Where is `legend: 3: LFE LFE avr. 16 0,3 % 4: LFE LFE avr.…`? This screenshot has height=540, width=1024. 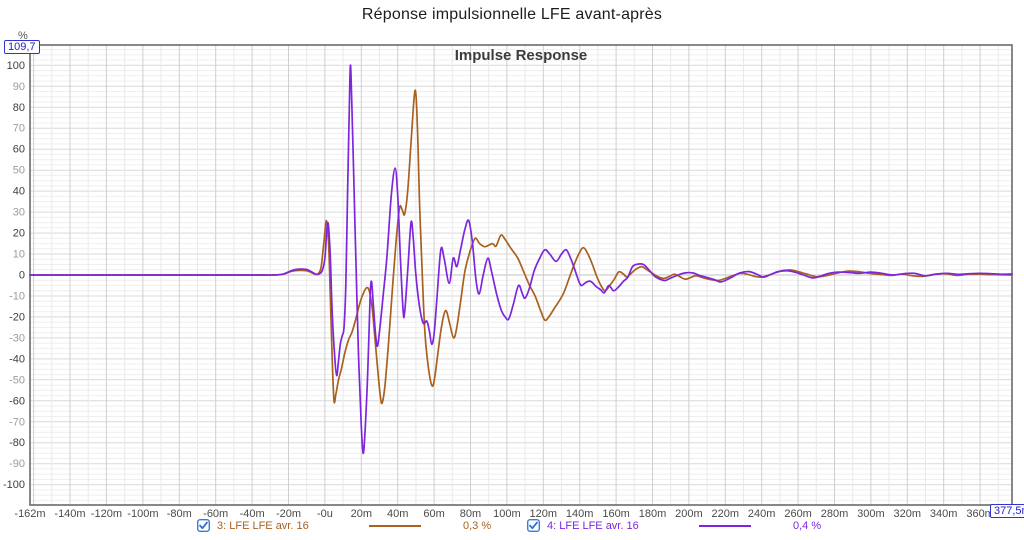 legend: 3: LFE LFE avr. 16 0,3 % 4: LFE LFE avr.… is located at coordinates (512, 525).